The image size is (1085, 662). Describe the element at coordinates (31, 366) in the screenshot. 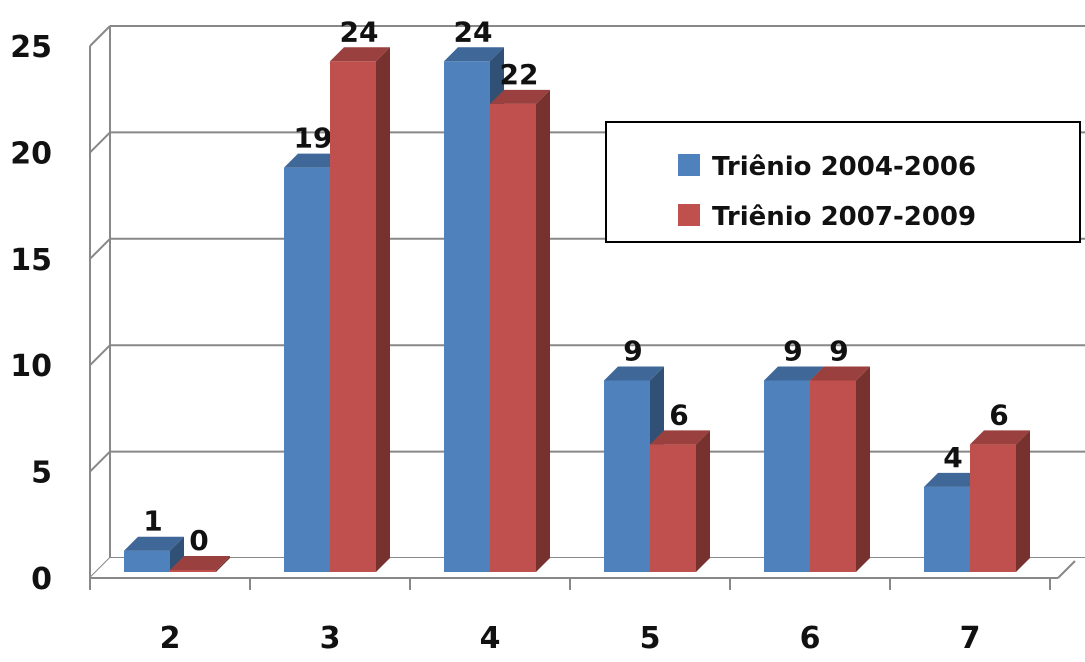

I see `y-tick-label: 10` at that location.